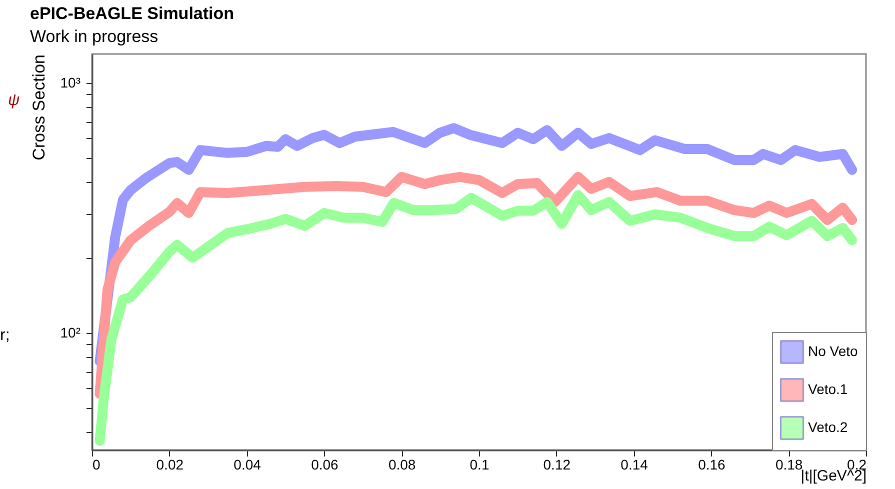 The width and height of the screenshot is (895, 489). What do you see at coordinates (248, 464) in the screenshot?
I see `x-tick-label: 0.04` at bounding box center [248, 464].